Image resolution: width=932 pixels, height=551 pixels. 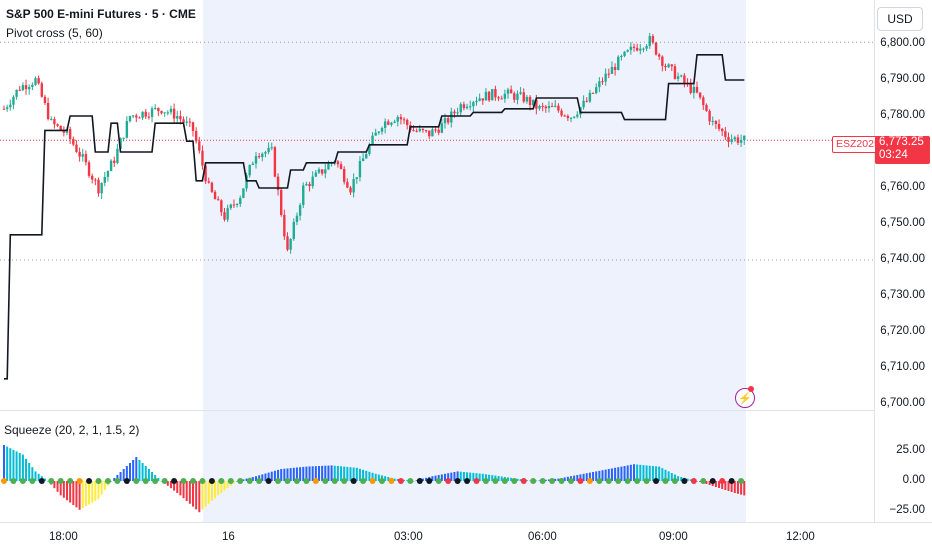 I want to click on pane-separator, so click(x=437, y=410).